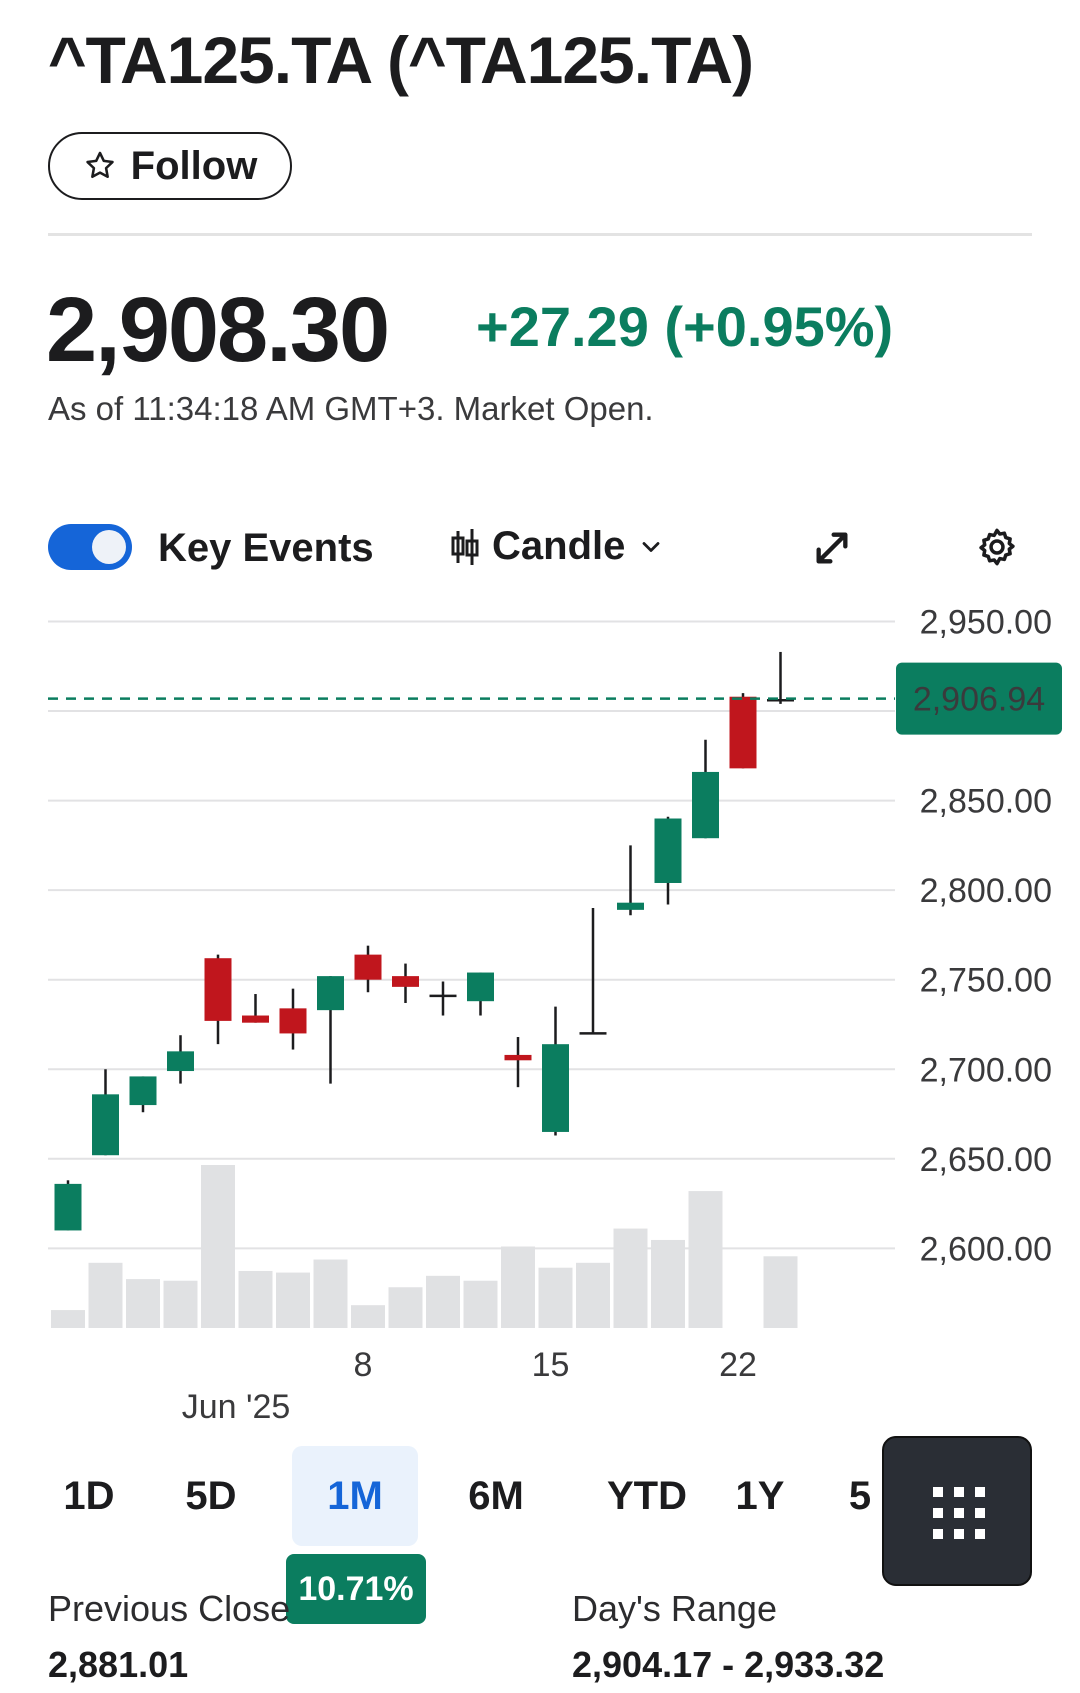 The height and width of the screenshot is (1693, 1080). I want to click on star-icon, so click(99, 165).